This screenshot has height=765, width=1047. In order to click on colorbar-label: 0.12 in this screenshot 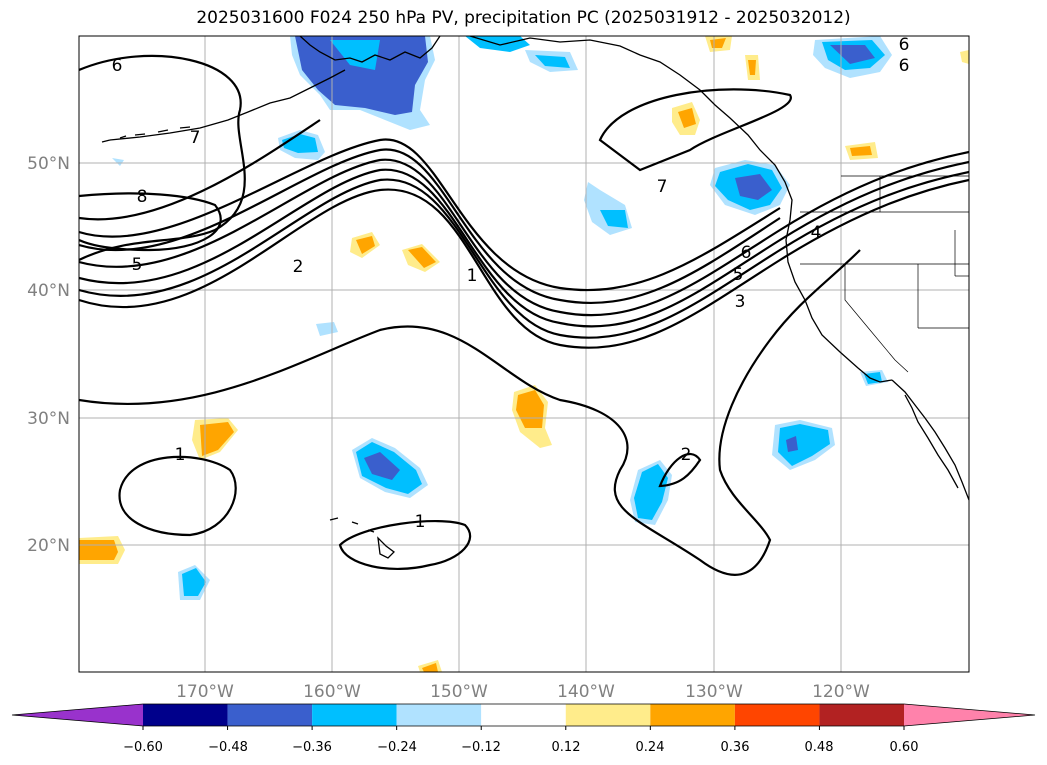, I will do `click(566, 747)`.